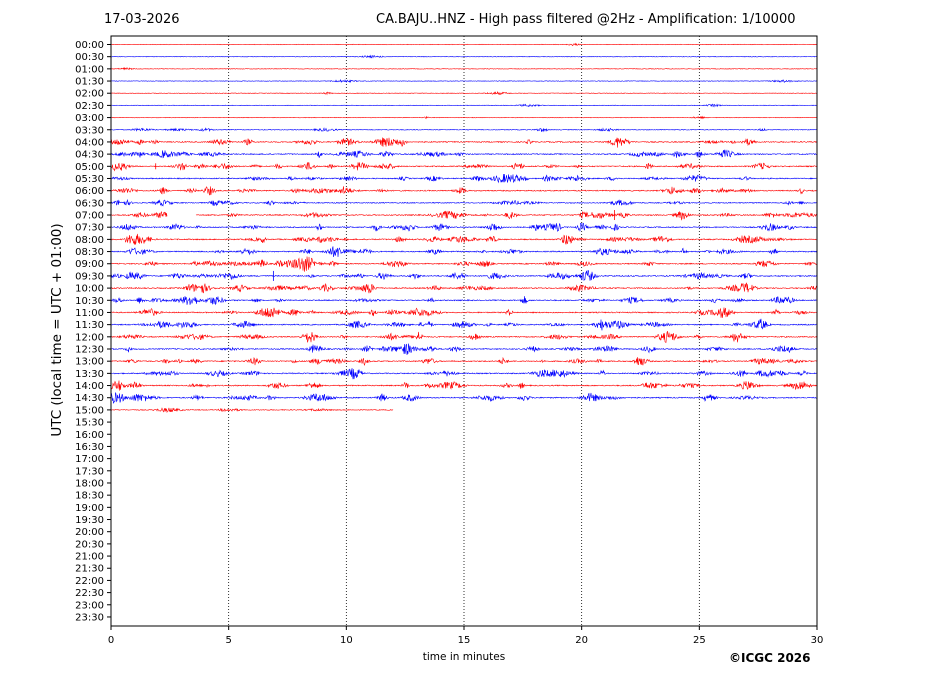 Image resolution: width=927 pixels, height=696 pixels. What do you see at coordinates (817, 640) in the screenshot?
I see `x-tick-label-30: 30` at bounding box center [817, 640].